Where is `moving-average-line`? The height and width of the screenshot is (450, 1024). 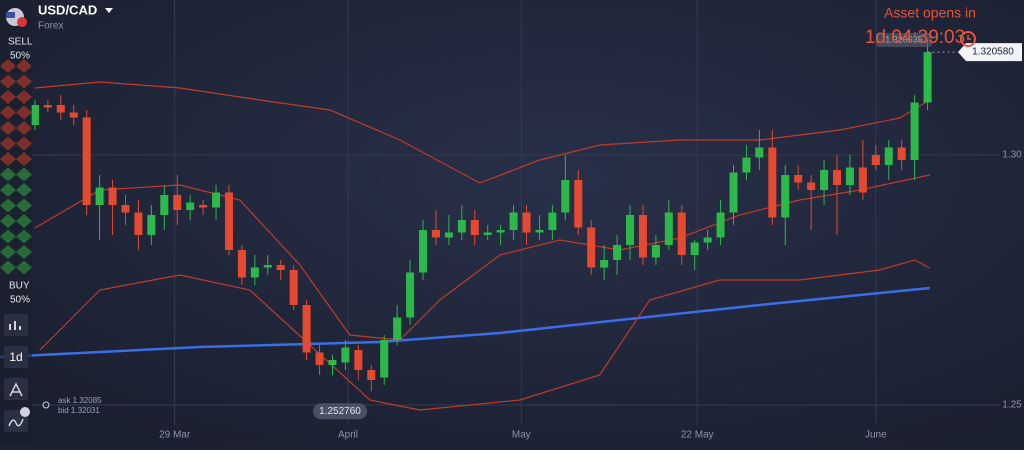 moving-average-line is located at coordinates (465, 322).